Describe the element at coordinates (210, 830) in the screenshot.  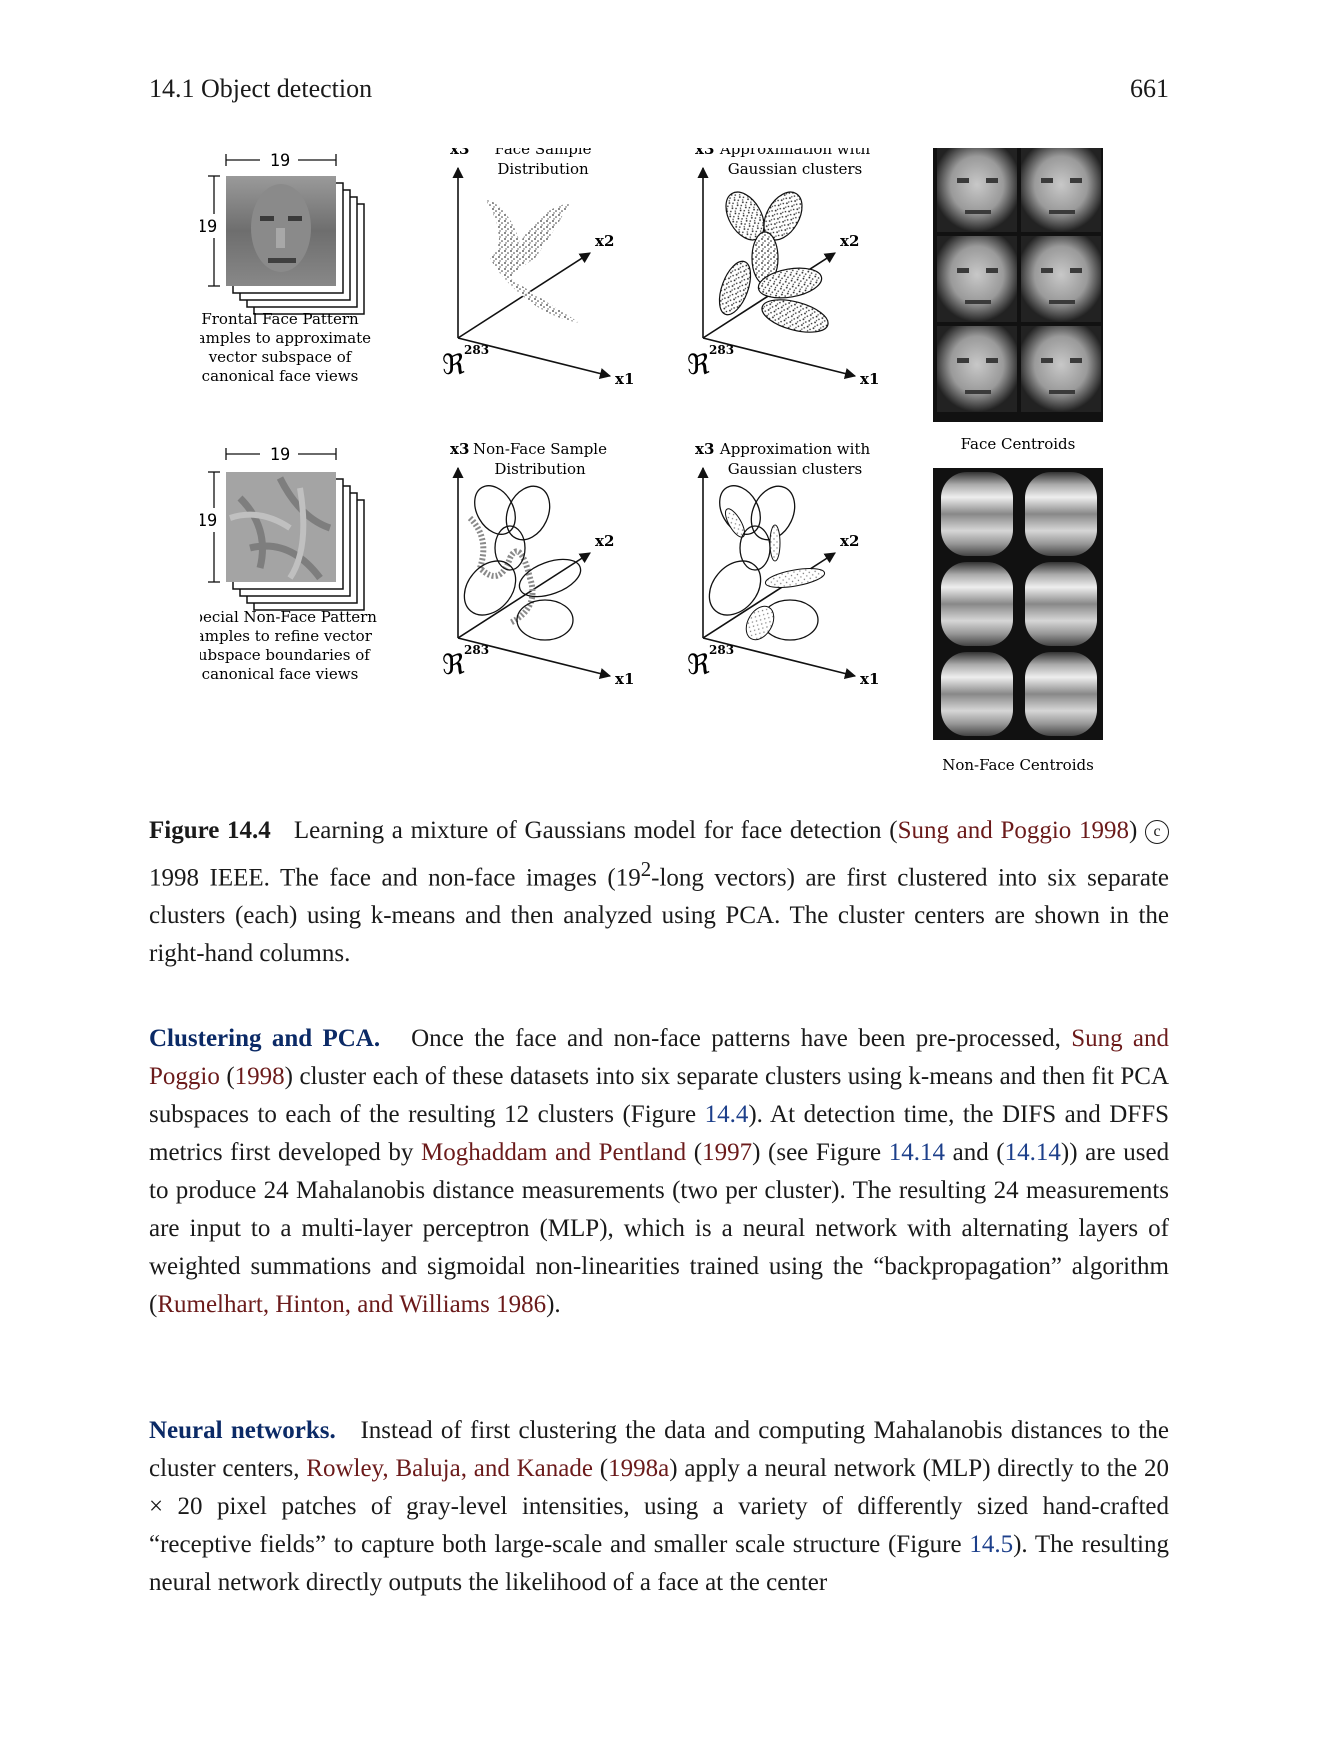
I see `figure-label: Figure 14.4` at that location.